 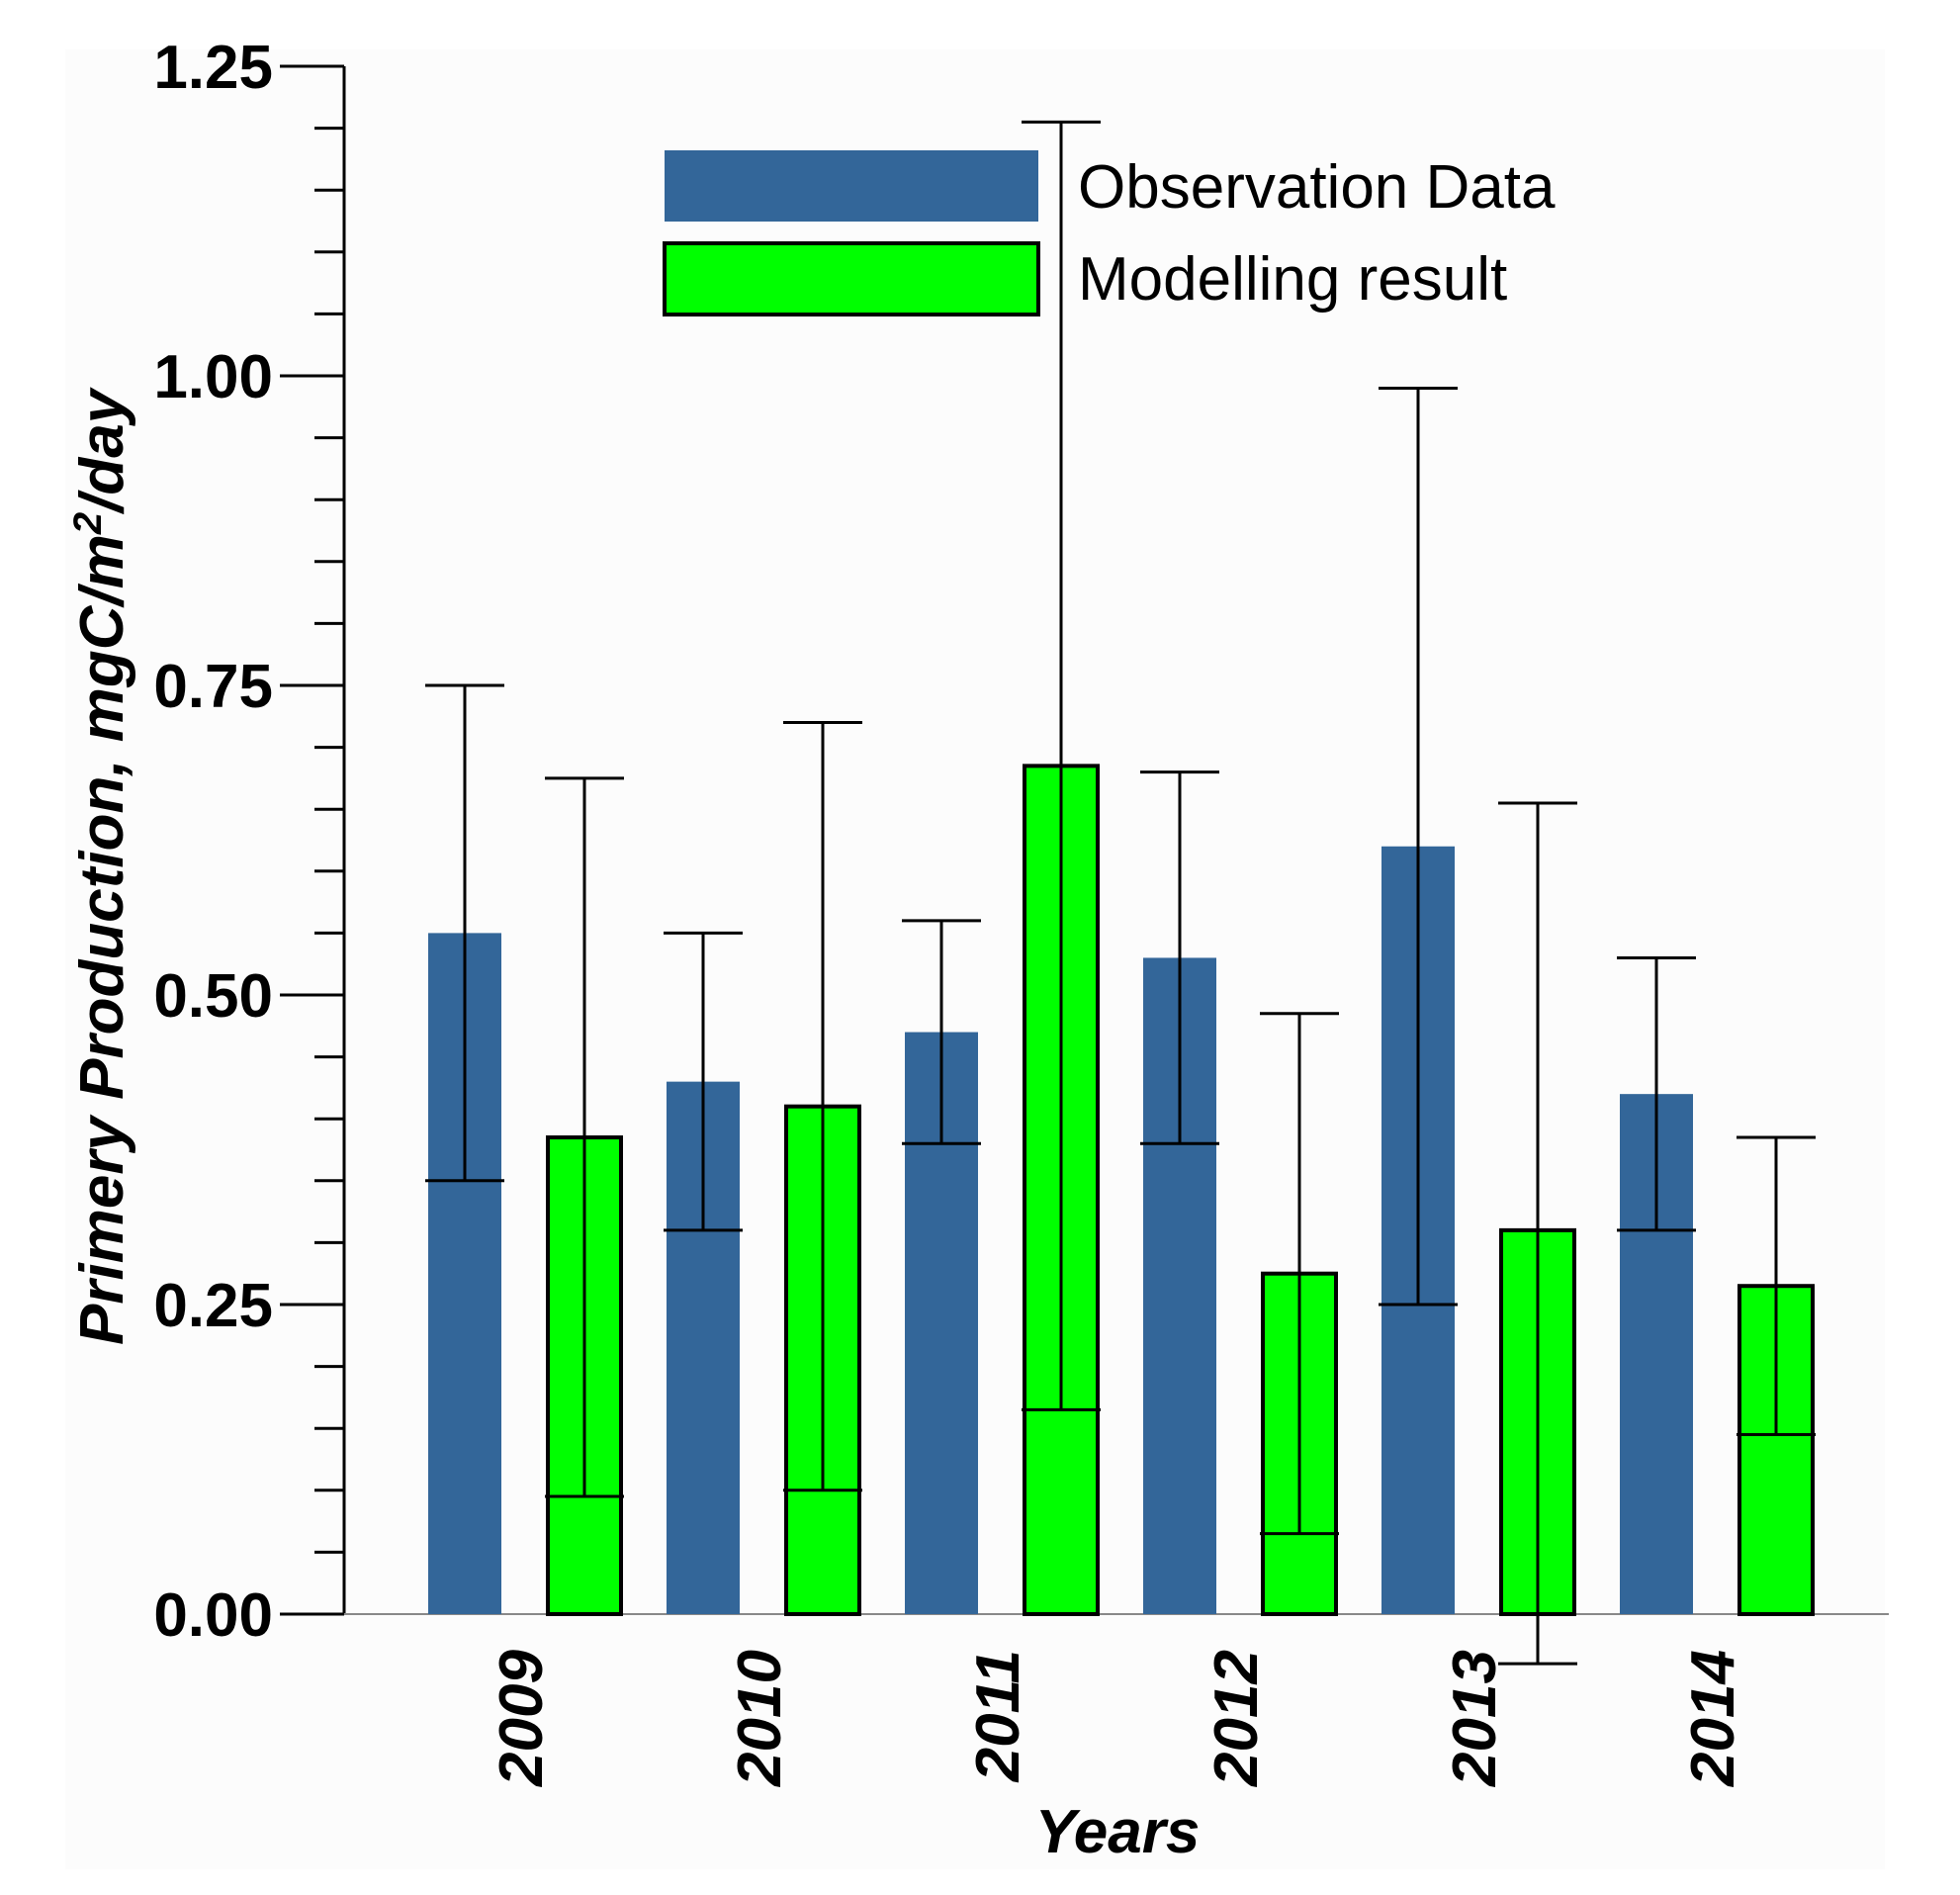 I want to click on legend: Observation Data Modelling result, so click(x=1109, y=233).